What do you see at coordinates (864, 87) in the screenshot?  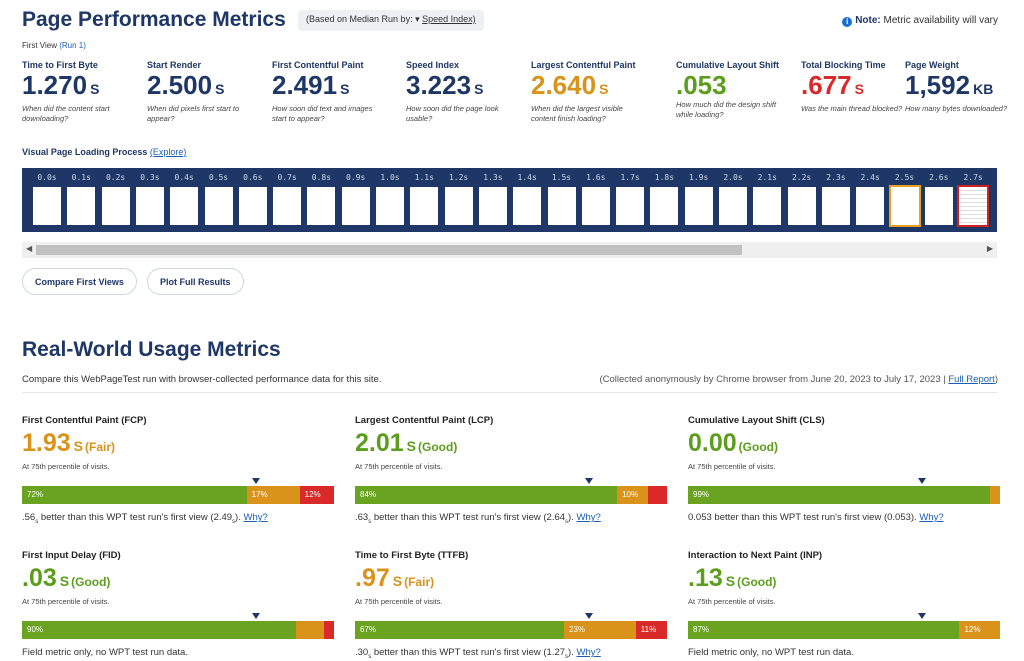 I see `metric-value: .677 S` at bounding box center [864, 87].